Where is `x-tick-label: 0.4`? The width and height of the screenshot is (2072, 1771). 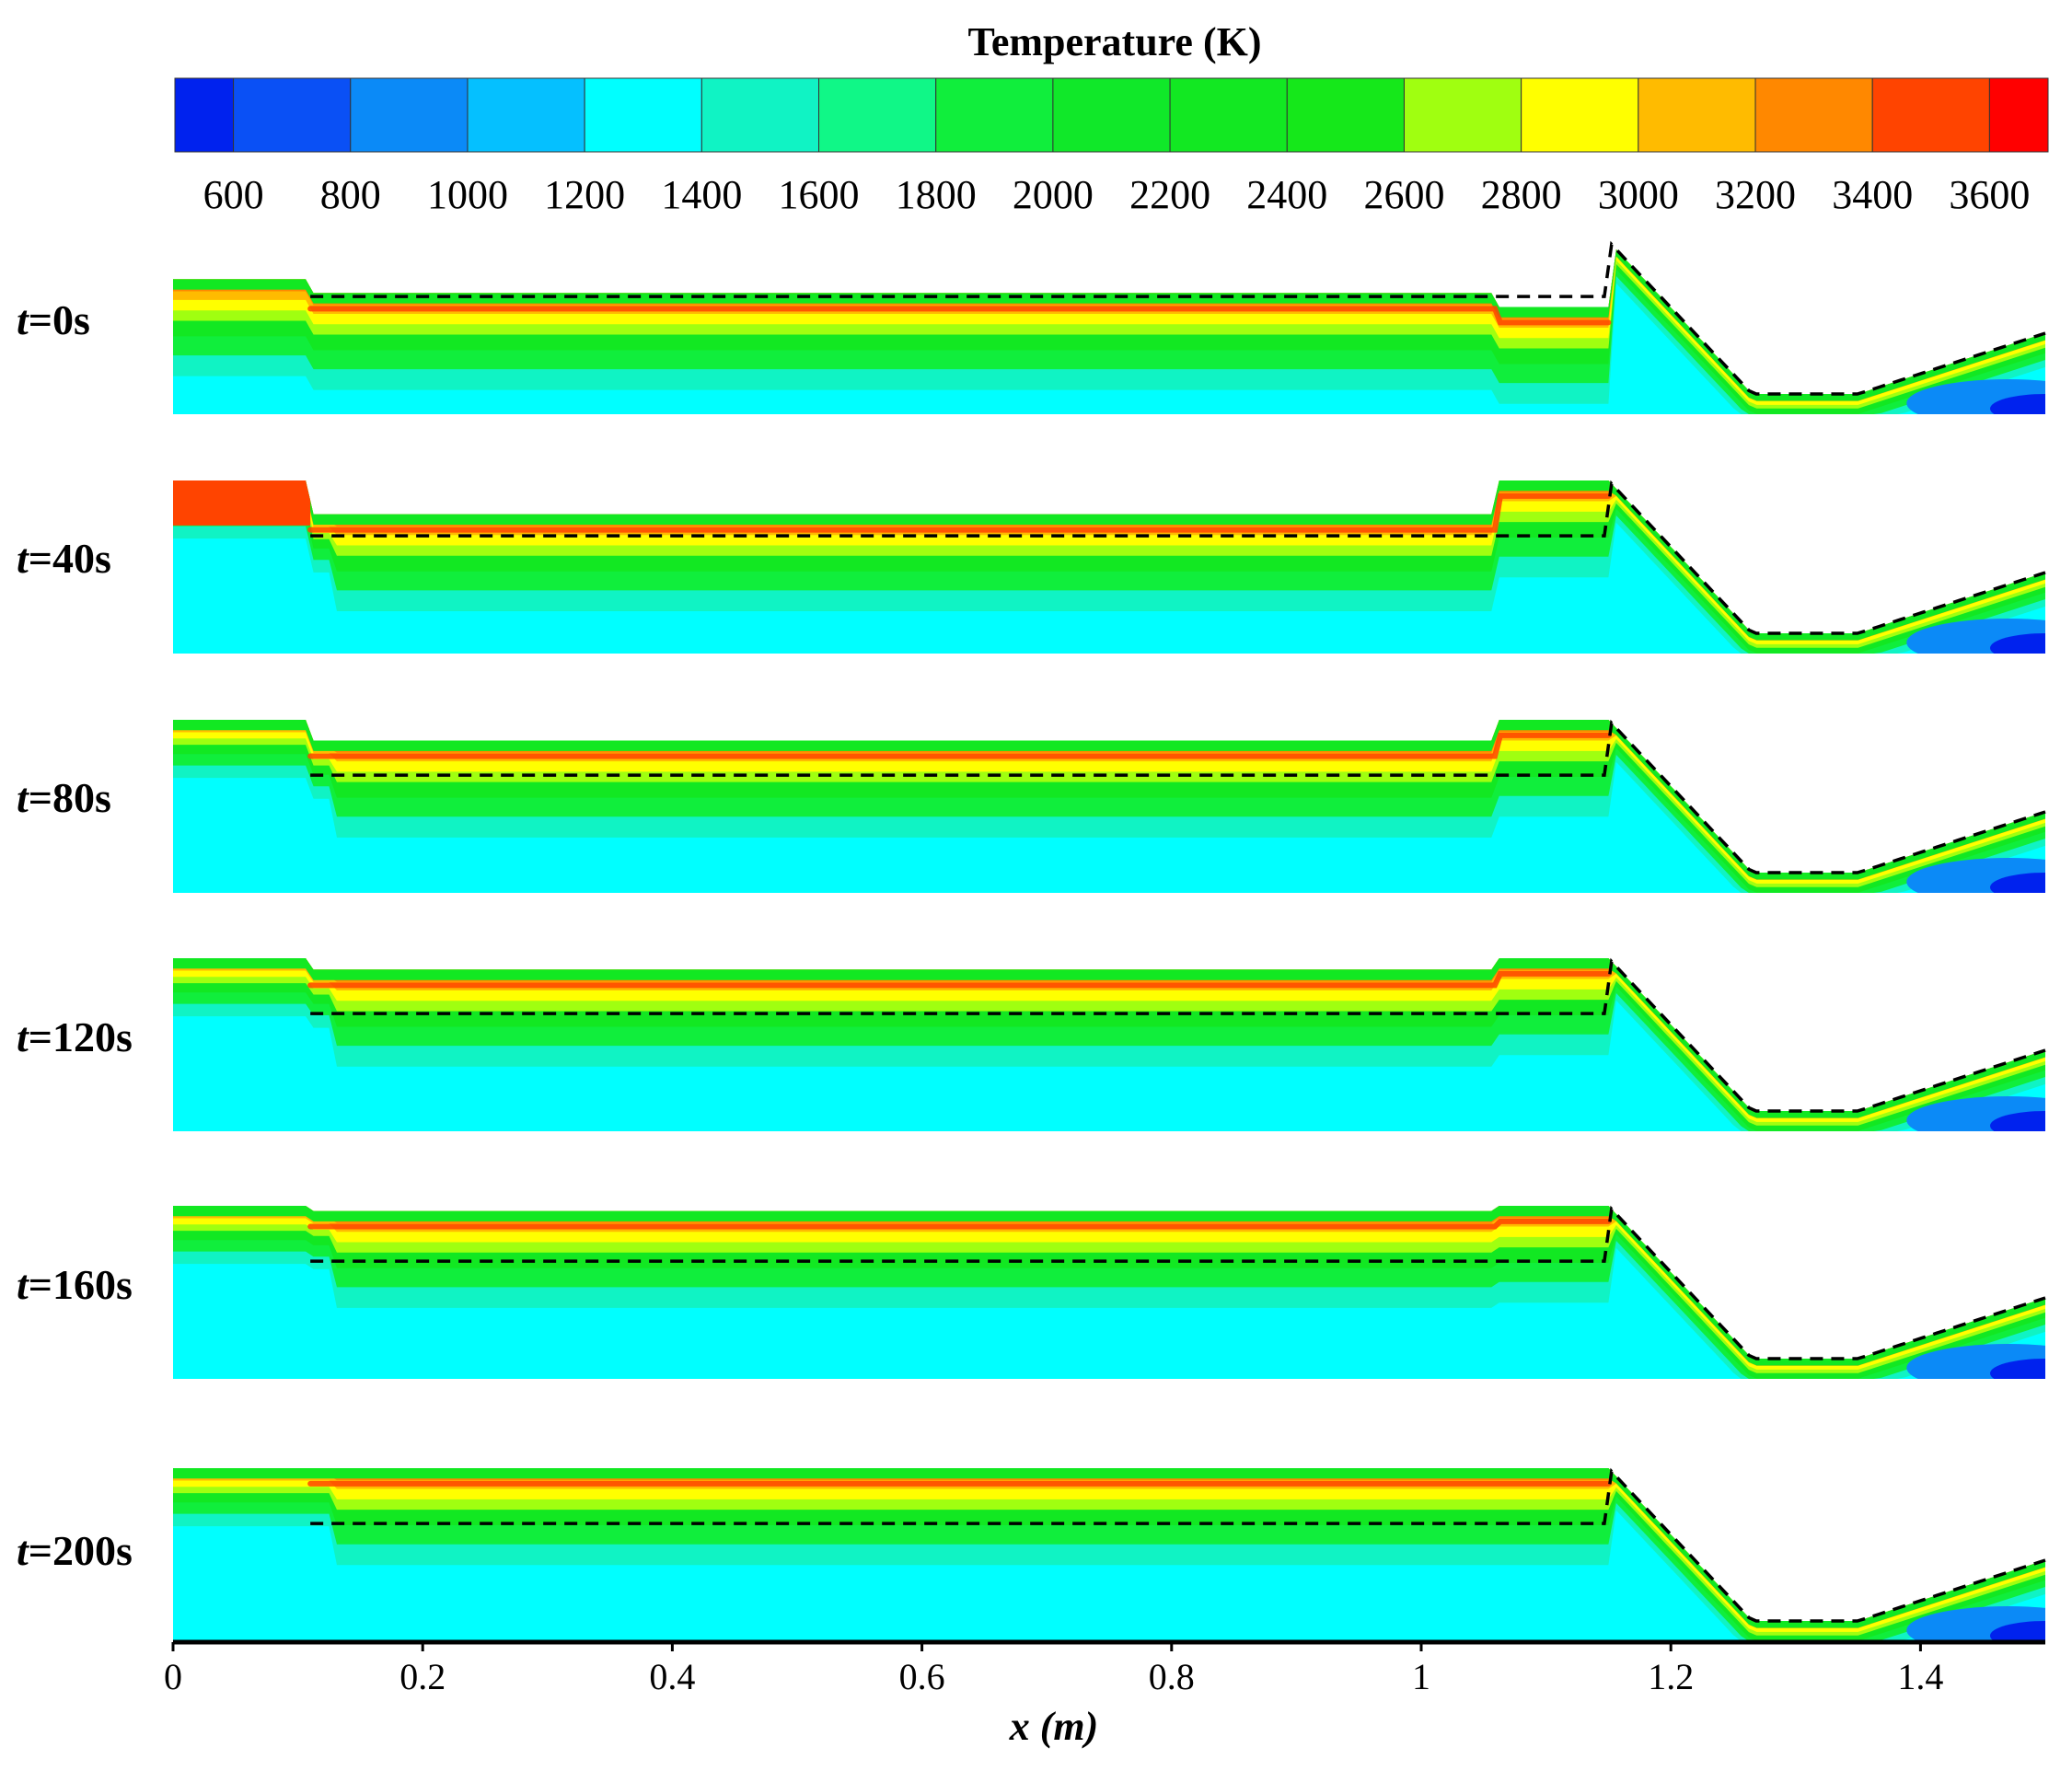 x-tick-label: 0.4 is located at coordinates (672, 1676).